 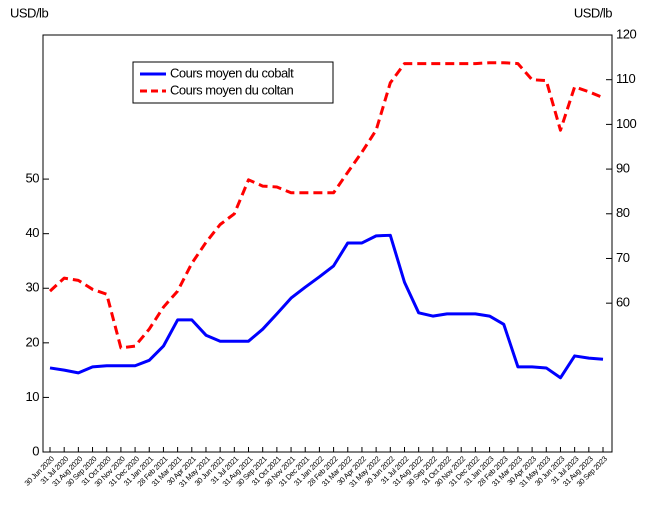 I want to click on legend-box, so click(x=233, y=82).